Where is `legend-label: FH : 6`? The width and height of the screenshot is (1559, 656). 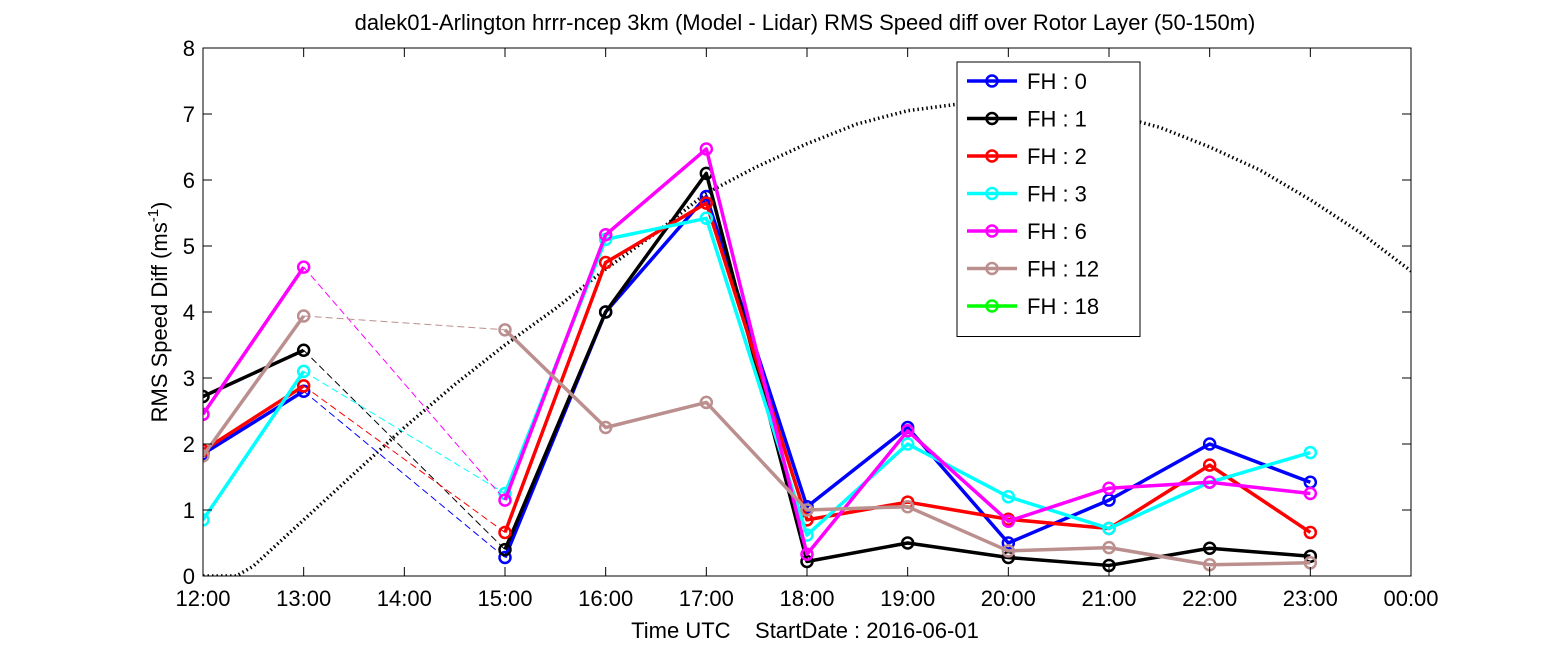
legend-label: FH : 6 is located at coordinates (1057, 231).